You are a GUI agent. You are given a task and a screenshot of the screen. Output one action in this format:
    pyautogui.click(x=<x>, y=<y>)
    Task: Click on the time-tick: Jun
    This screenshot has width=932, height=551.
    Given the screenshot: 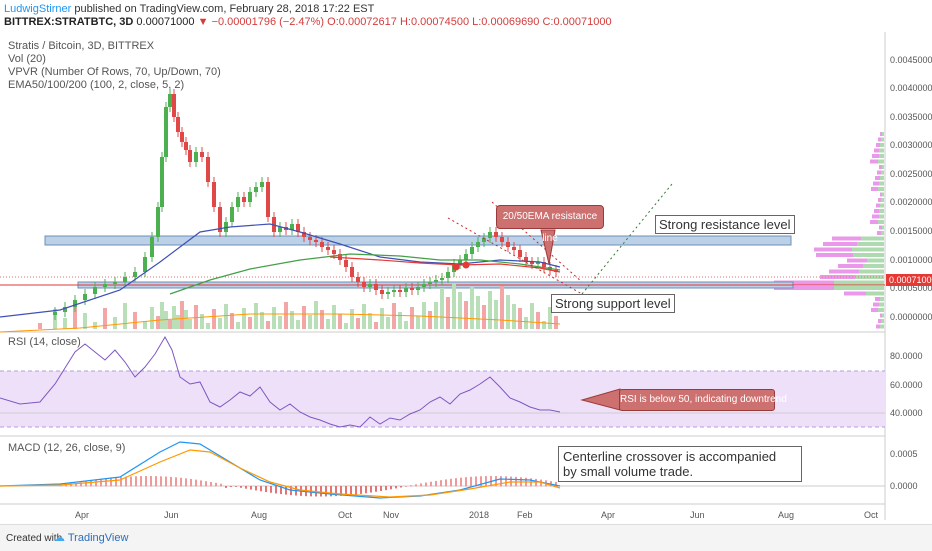 What is the action you would take?
    pyautogui.click(x=171, y=515)
    